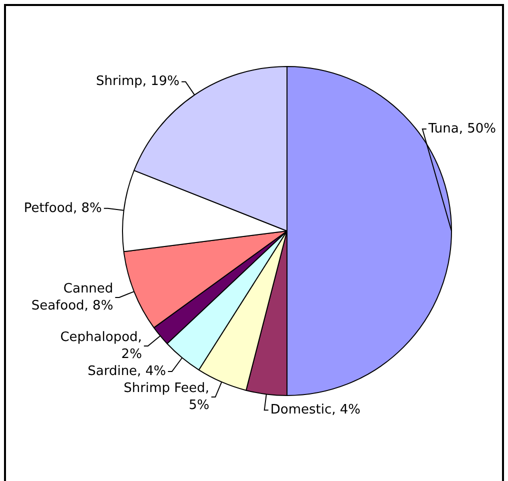 This screenshot has width=508, height=481. I want to click on slice-label: Shrimp, 19%, so click(138, 82).